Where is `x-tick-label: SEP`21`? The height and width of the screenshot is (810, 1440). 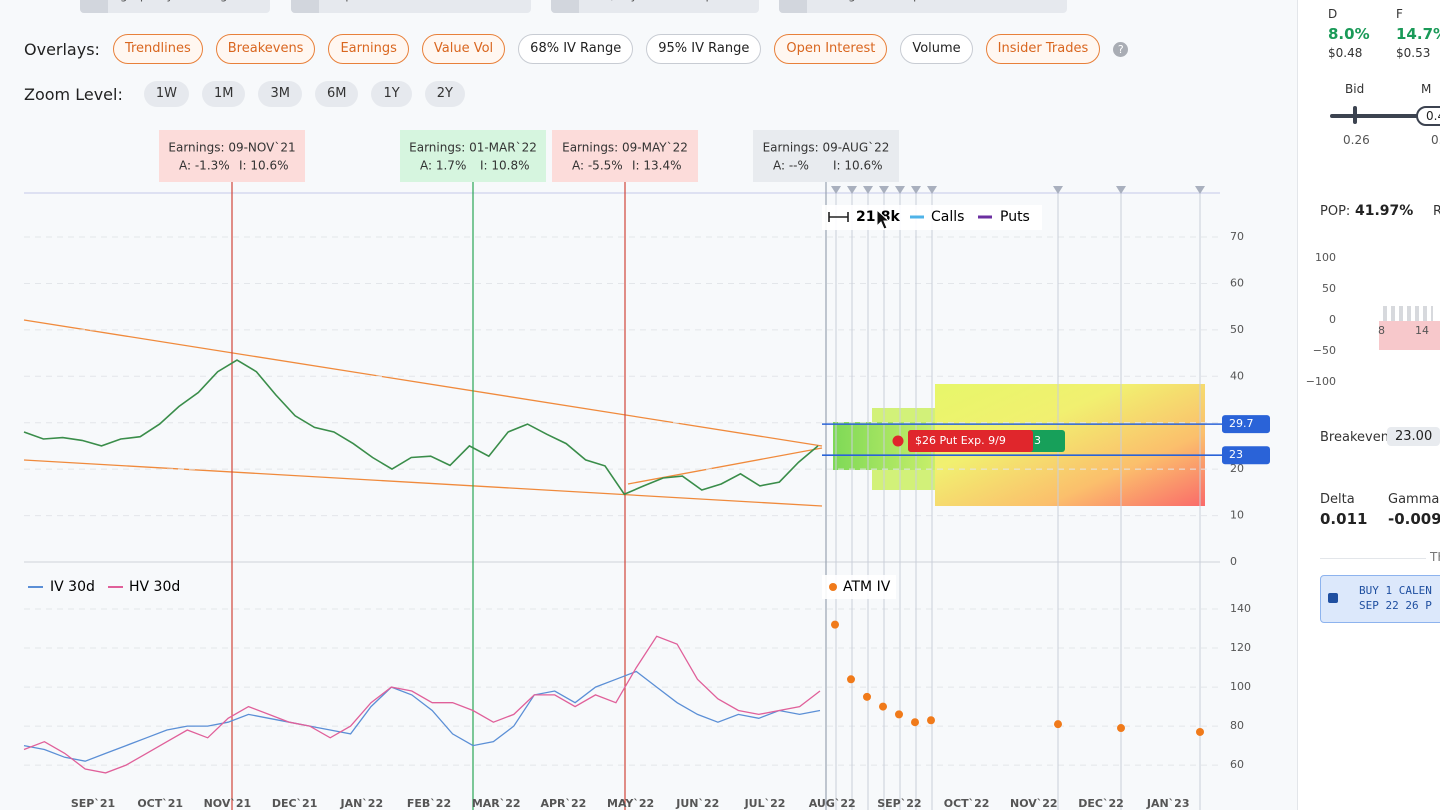
x-tick-label: SEP`21 is located at coordinates (93, 803).